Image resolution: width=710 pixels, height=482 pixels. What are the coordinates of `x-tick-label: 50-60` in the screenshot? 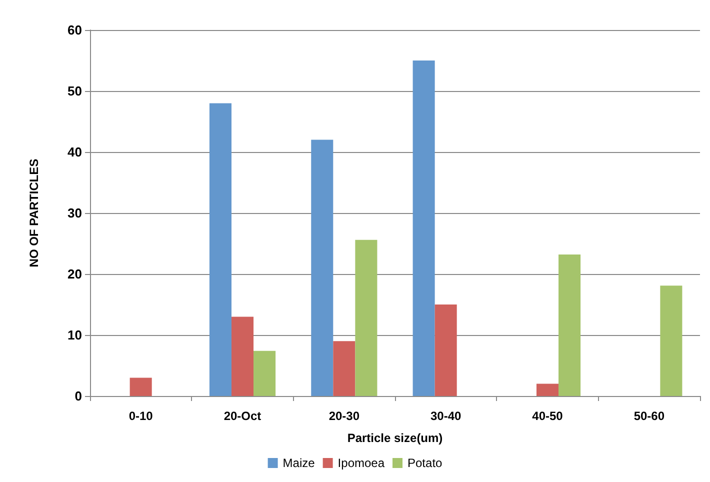 It's located at (649, 416).